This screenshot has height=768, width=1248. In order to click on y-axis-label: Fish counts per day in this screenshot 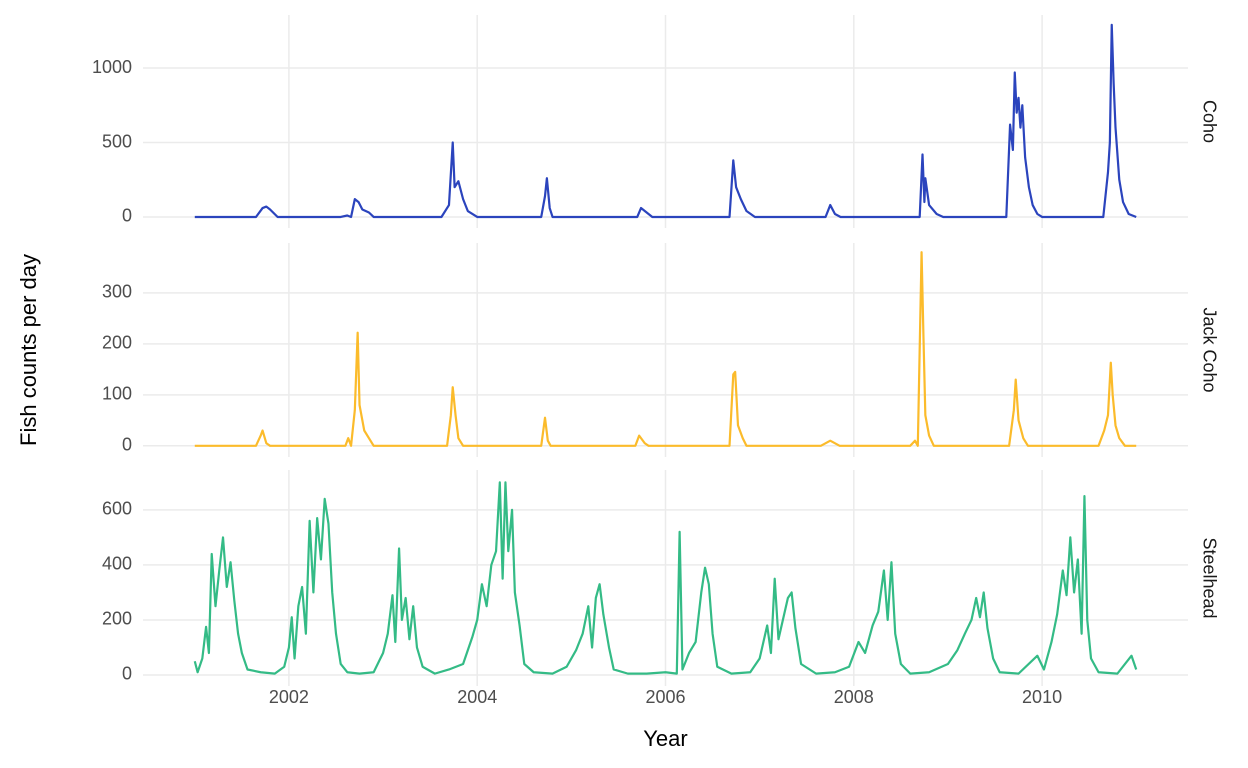, I will do `click(28, 350)`.